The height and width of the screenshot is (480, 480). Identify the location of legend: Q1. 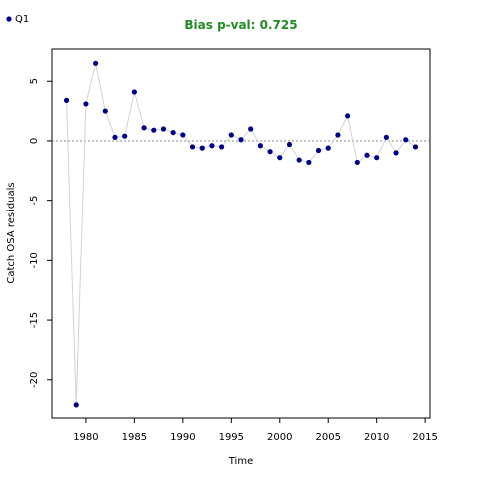
(17, 19).